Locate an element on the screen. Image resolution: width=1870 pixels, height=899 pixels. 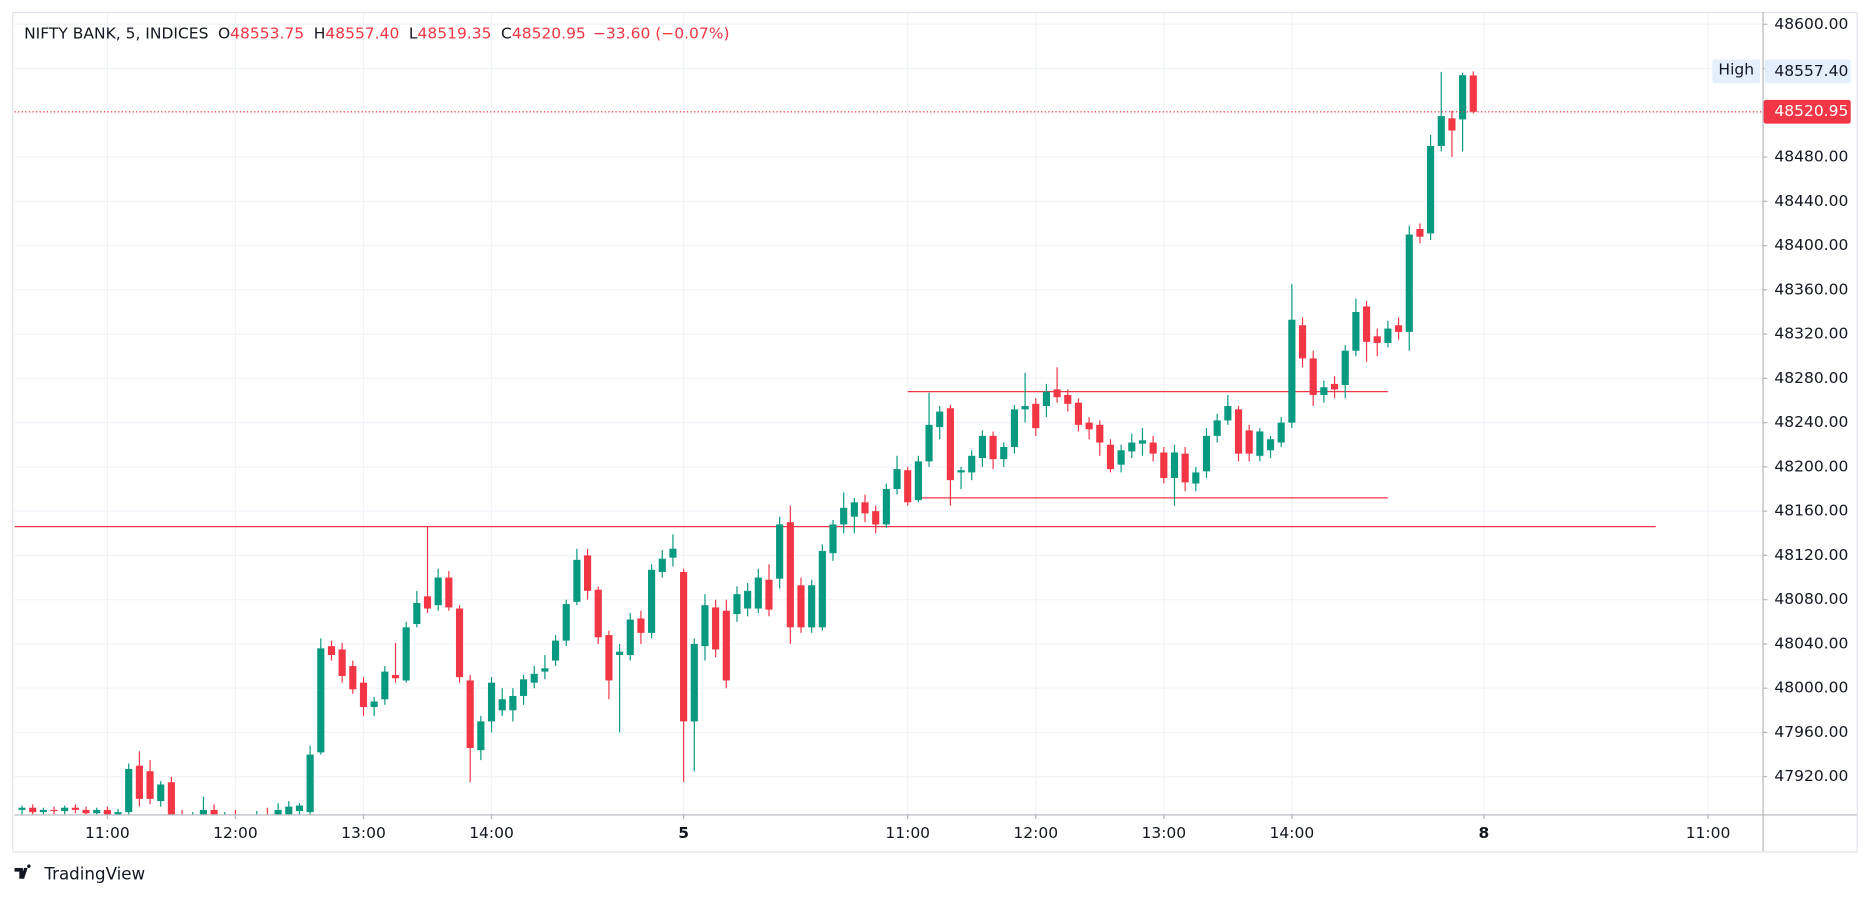
legend-key: C is located at coordinates (506, 33).